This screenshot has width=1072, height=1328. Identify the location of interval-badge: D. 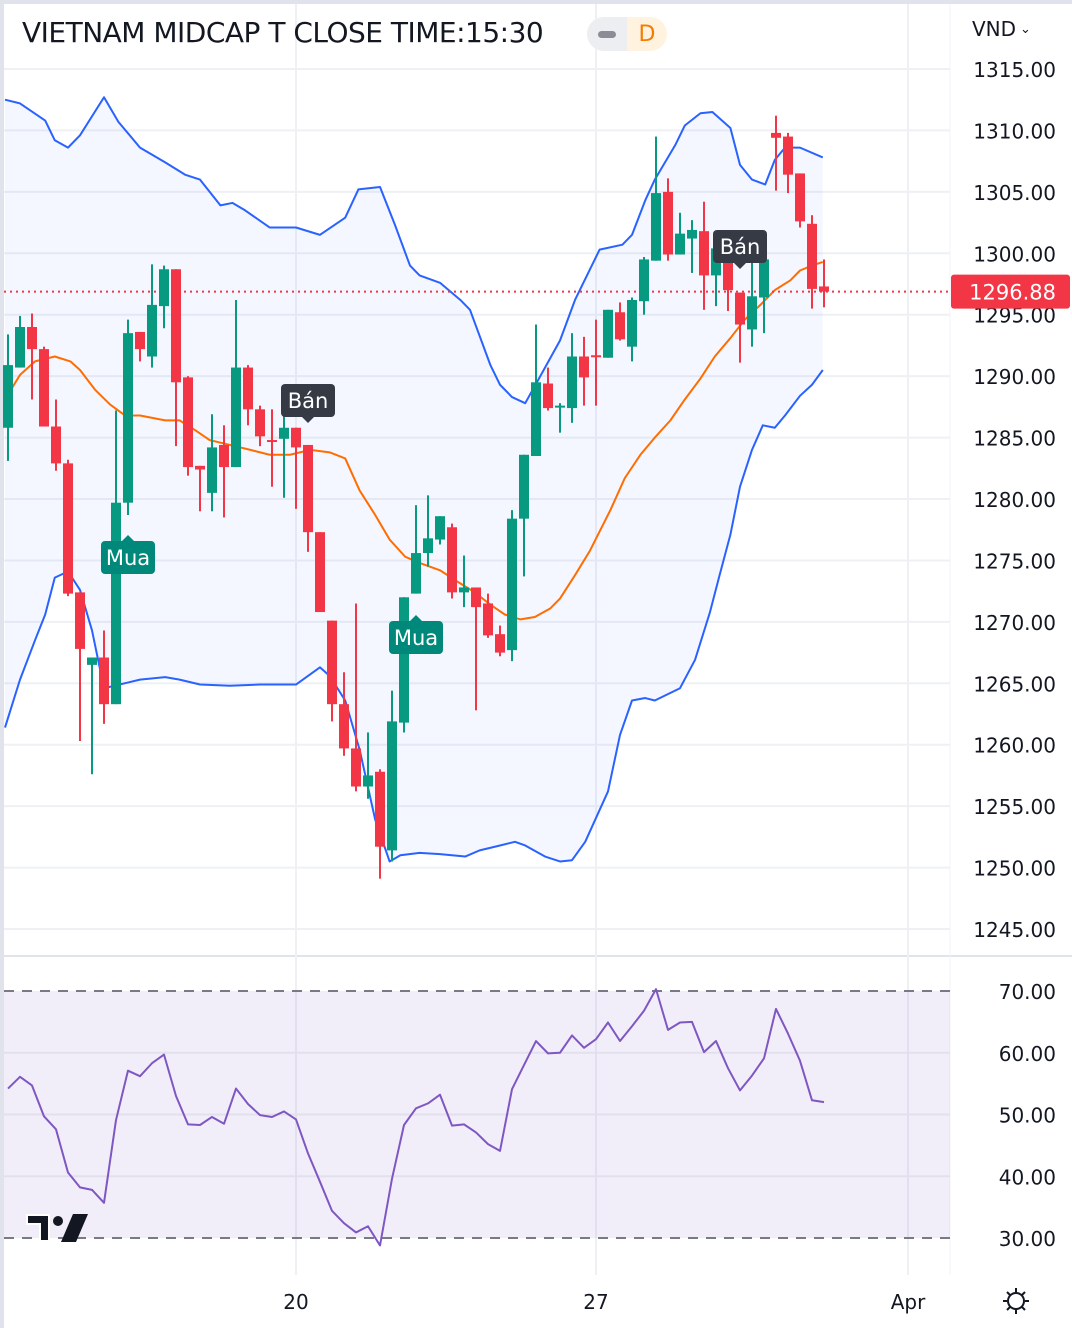
(627, 34).